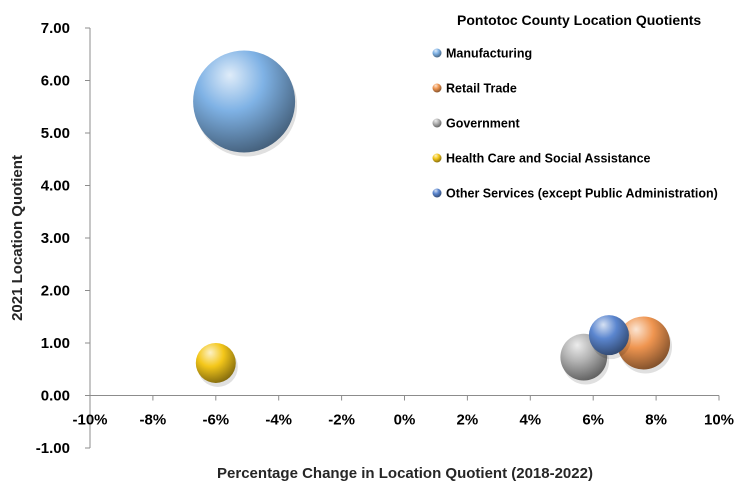 The image size is (741, 485). What do you see at coordinates (55, 238) in the screenshot?
I see `y-tick-label: 3.00` at bounding box center [55, 238].